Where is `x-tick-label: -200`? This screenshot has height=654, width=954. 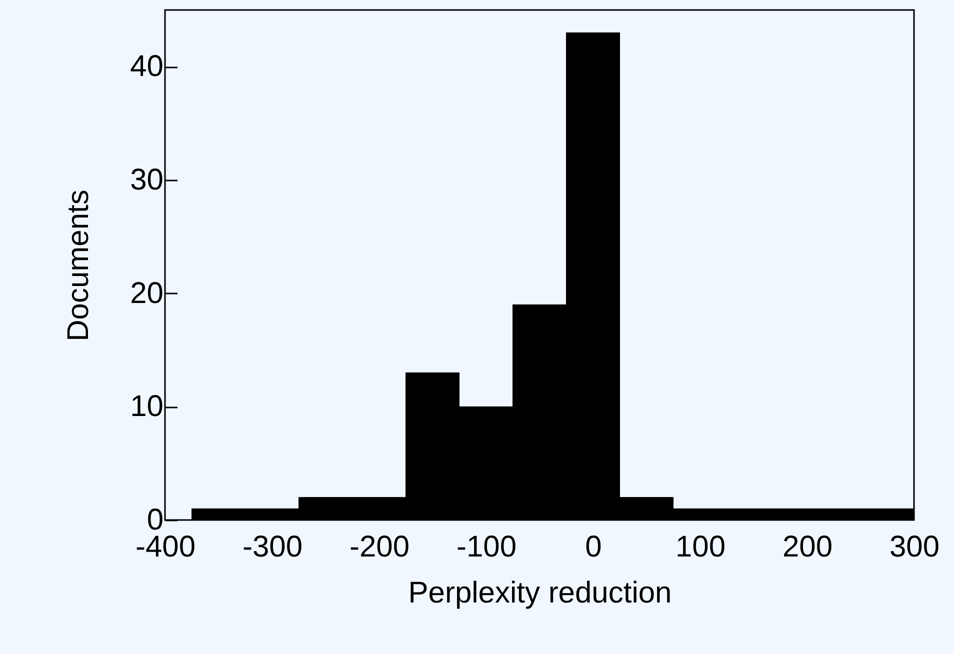
x-tick-label: -200 is located at coordinates (379, 547).